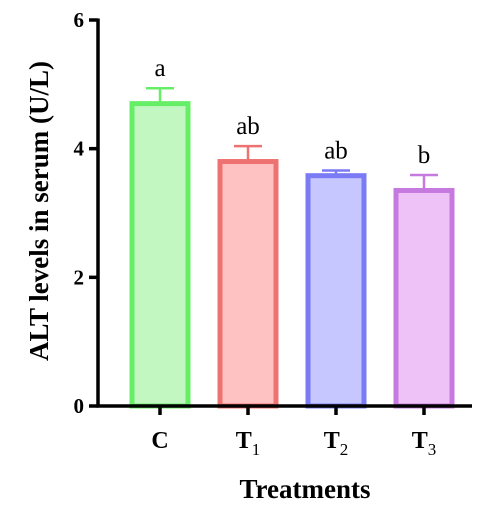  Describe the element at coordinates (248, 443) in the screenshot. I see `x-tick-label: T1` at that location.